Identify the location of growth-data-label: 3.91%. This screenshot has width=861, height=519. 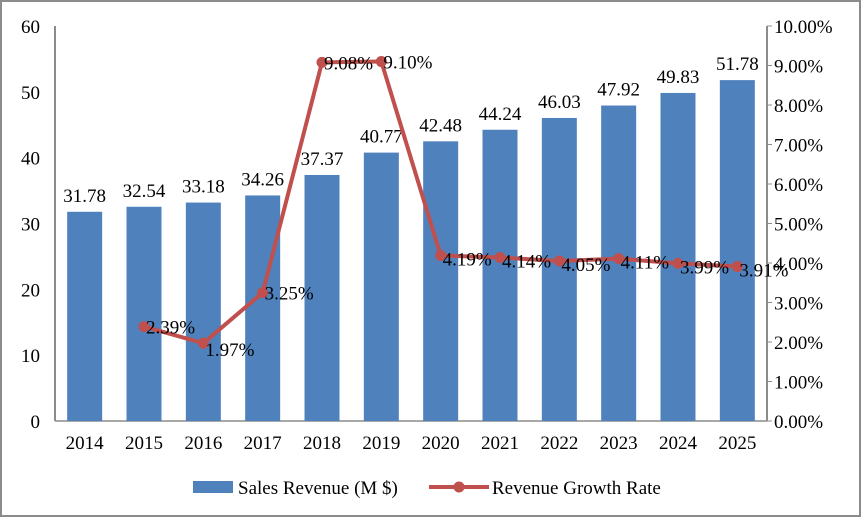
(763, 271).